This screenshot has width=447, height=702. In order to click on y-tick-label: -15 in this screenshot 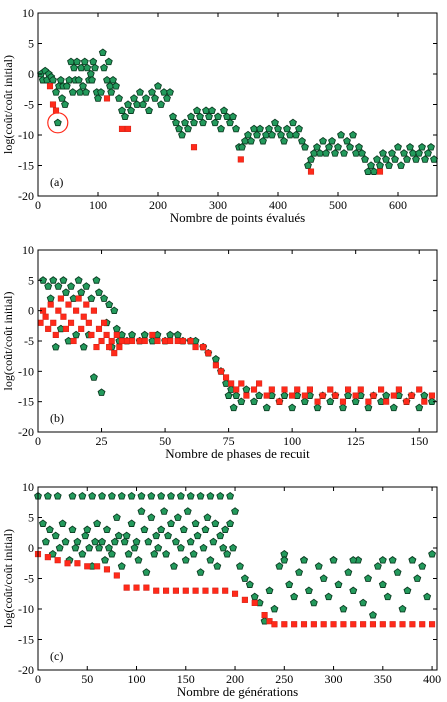, I will do `click(26, 402)`.